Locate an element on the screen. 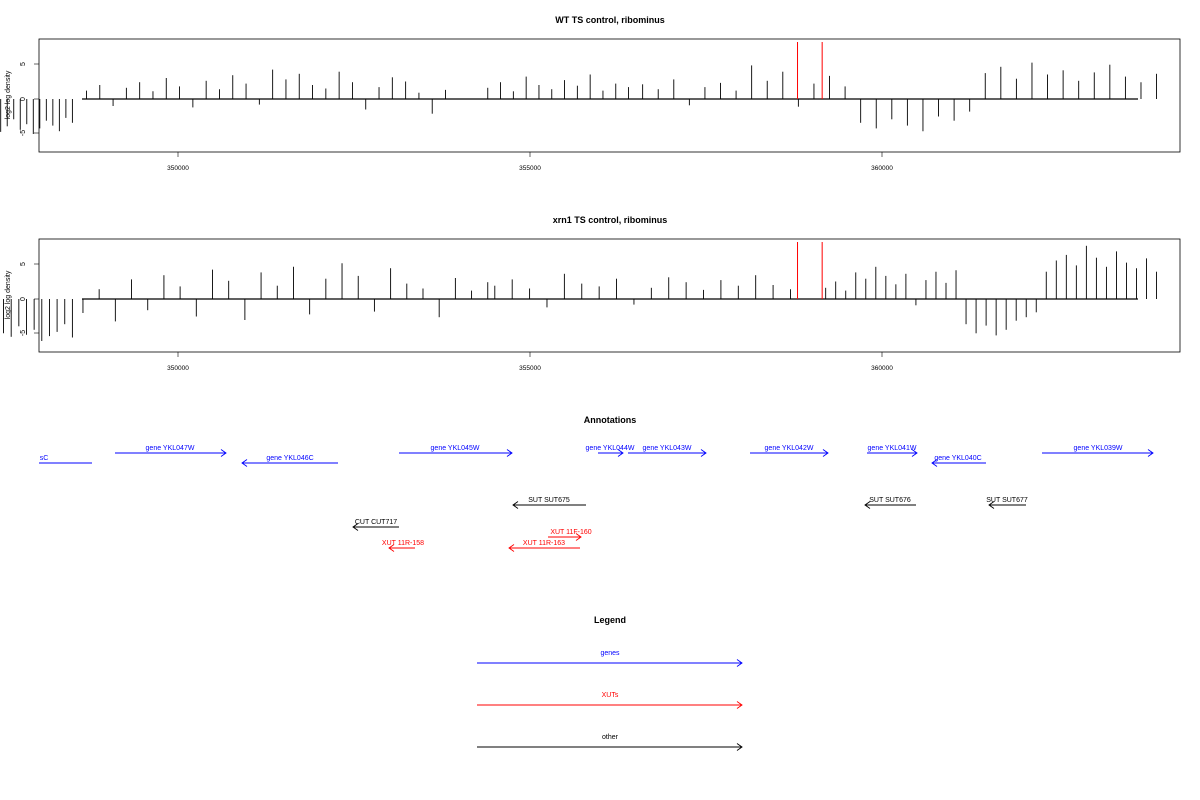 Image resolution: width=1200 pixels, height=800 pixels. annotation-label: gene YKL046C is located at coordinates (289, 458).